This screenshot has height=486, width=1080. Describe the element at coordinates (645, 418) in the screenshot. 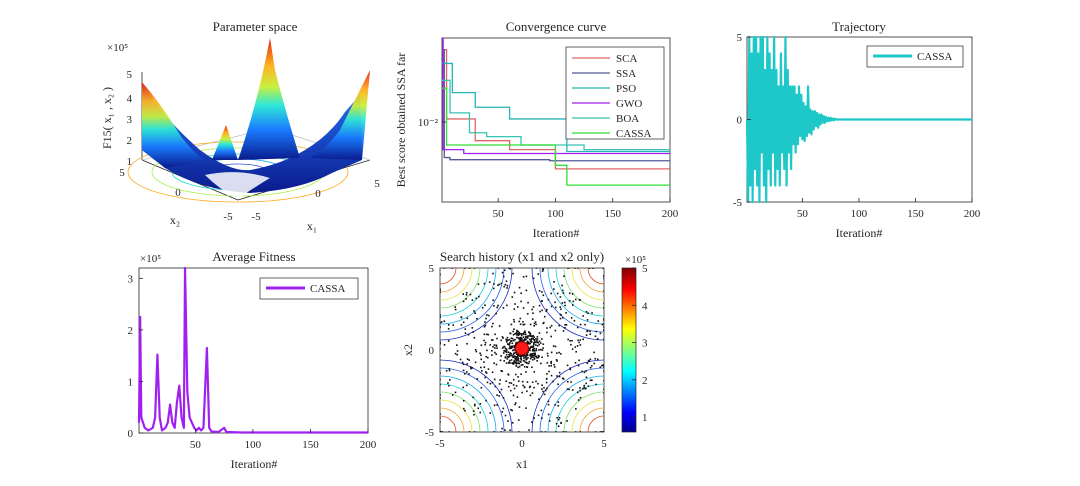

I see `colorbar-tick: 1` at that location.